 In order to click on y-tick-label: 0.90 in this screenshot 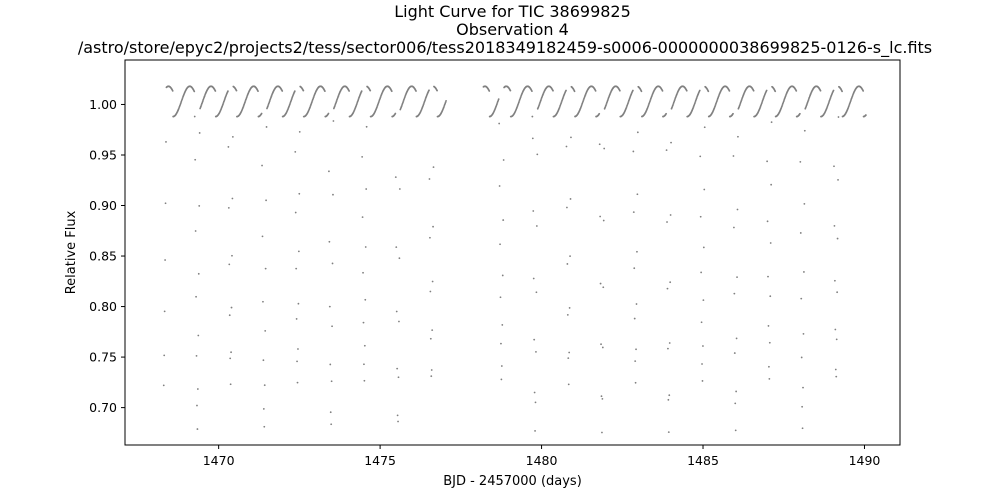, I will do `click(103, 205)`.